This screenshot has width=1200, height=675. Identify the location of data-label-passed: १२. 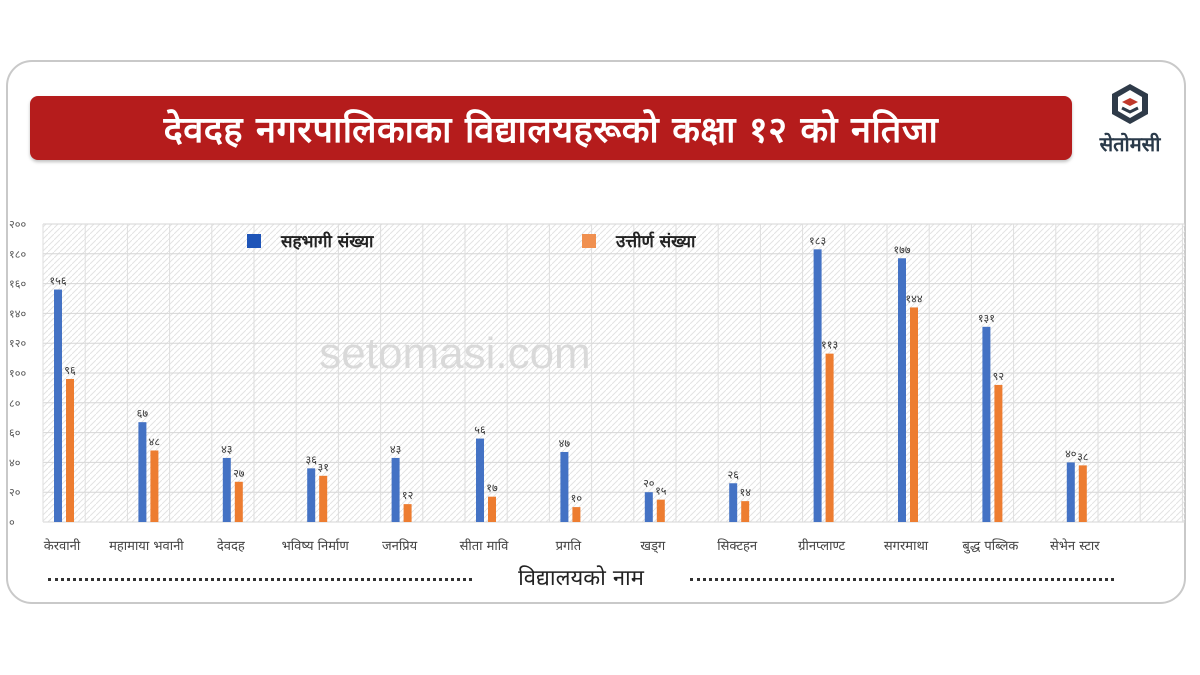
(407, 495).